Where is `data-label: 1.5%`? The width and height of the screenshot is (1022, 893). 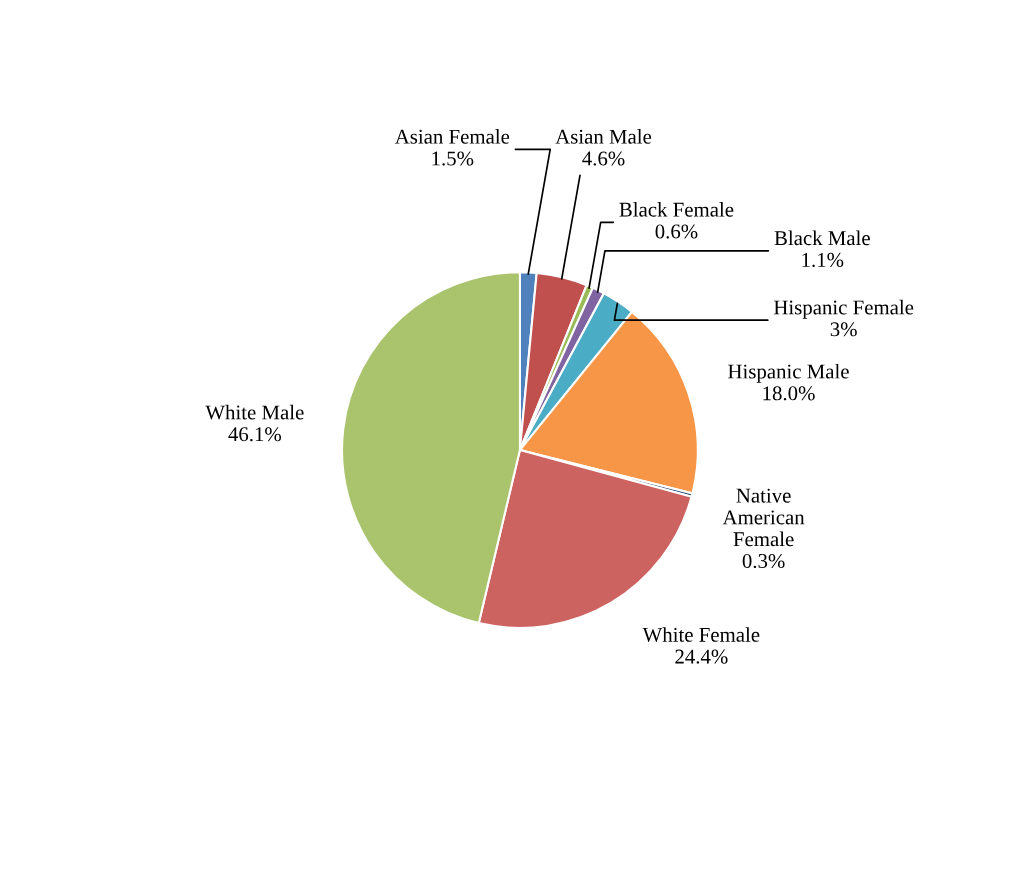 data-label: 1.5% is located at coordinates (453, 158).